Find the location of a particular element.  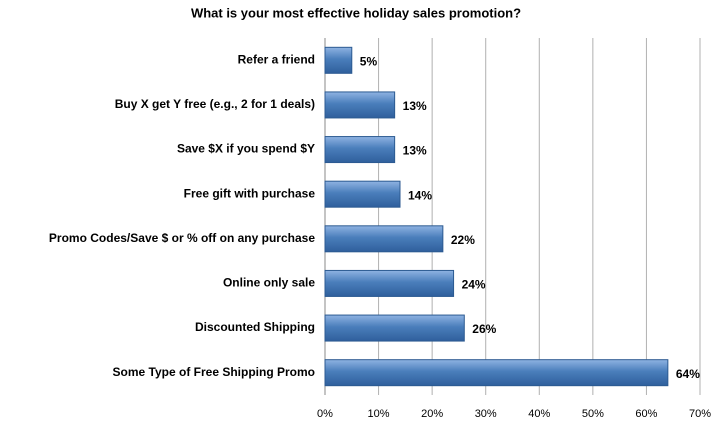

x-tick-label: 70% is located at coordinates (700, 414).